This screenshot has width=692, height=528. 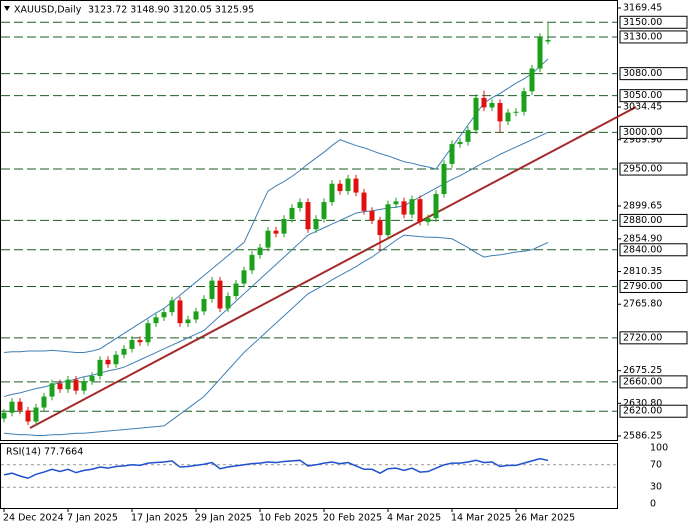 I want to click on y-tick-label: 2586.25, so click(x=642, y=436).